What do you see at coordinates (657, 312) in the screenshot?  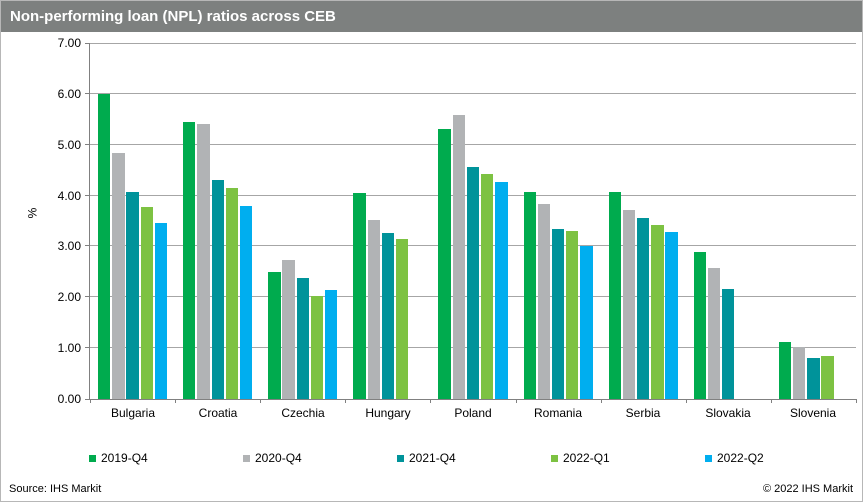 I see `bar-serbia-2022-Q1` at bounding box center [657, 312].